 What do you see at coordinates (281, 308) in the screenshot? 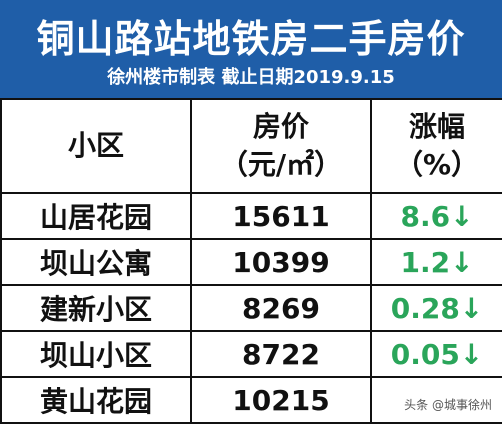
I see `price-cell: 8269` at bounding box center [281, 308].